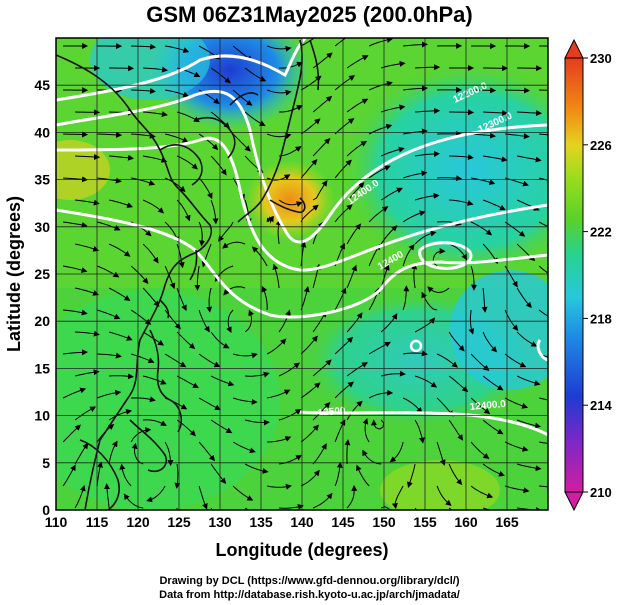 Image resolution: width=619 pixels, height=605 pixels. I want to click on y-tick-label: 0, so click(46, 510).